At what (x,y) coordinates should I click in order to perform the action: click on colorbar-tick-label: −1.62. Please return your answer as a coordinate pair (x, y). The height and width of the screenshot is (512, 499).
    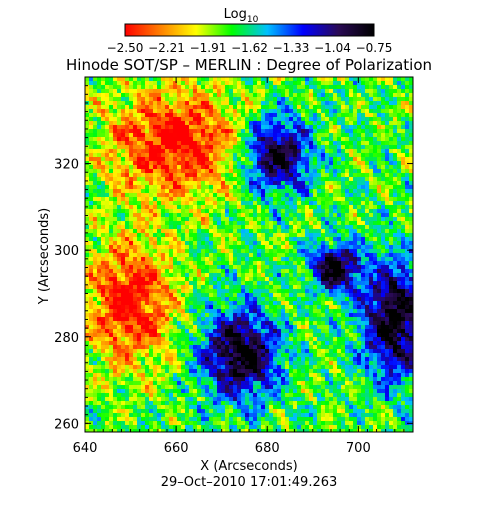
    Looking at the image, I should click on (249, 48).